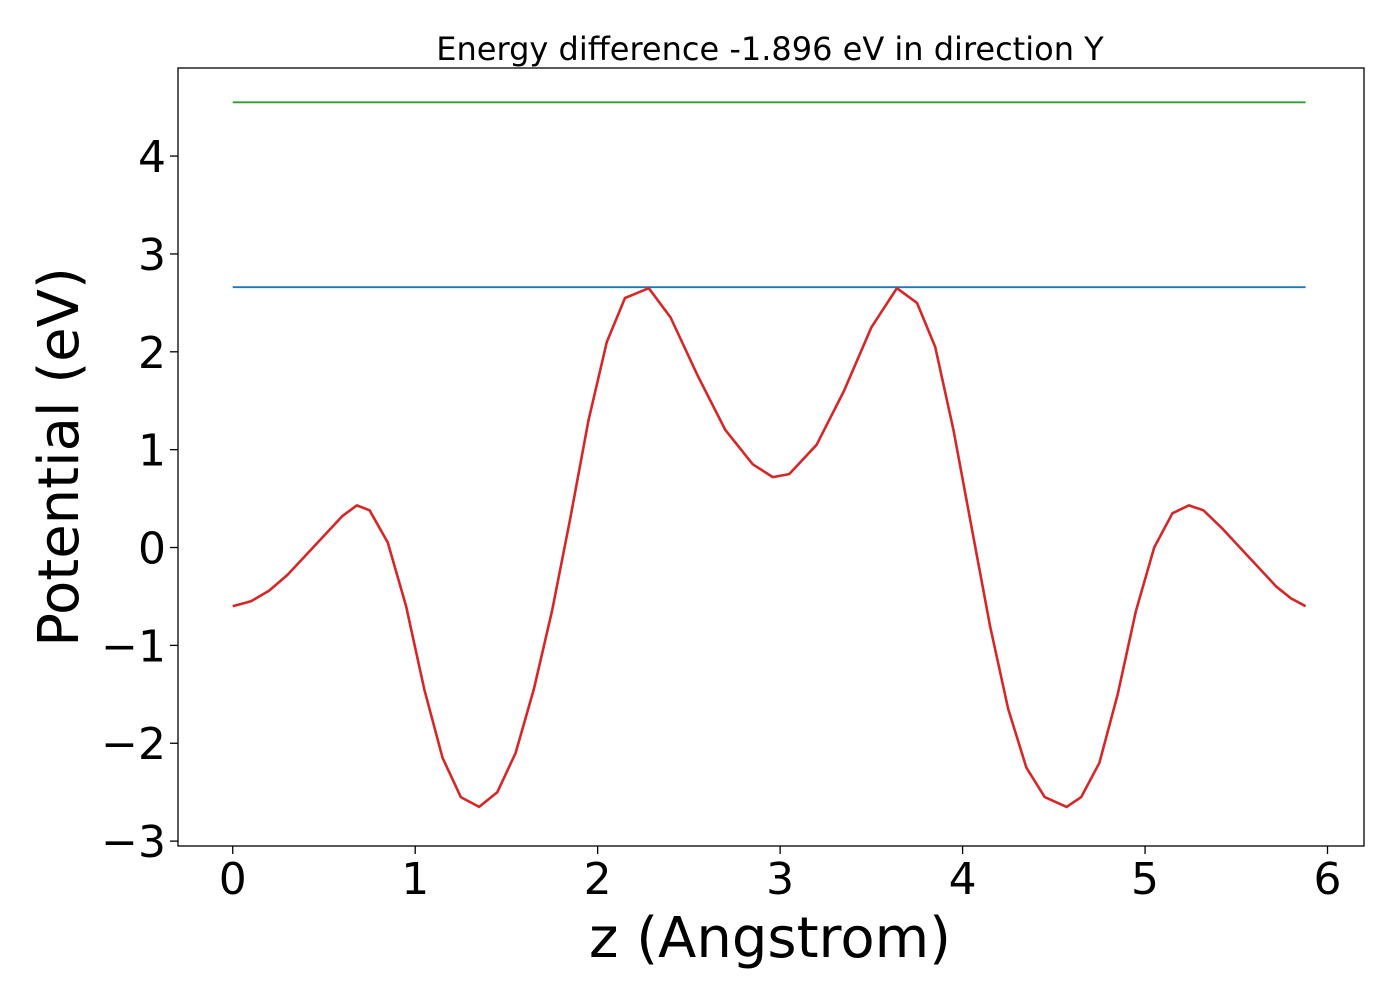 The height and width of the screenshot is (1000, 1400). Describe the element at coordinates (1145, 879) in the screenshot. I see `x-tick-label: 5` at that location.